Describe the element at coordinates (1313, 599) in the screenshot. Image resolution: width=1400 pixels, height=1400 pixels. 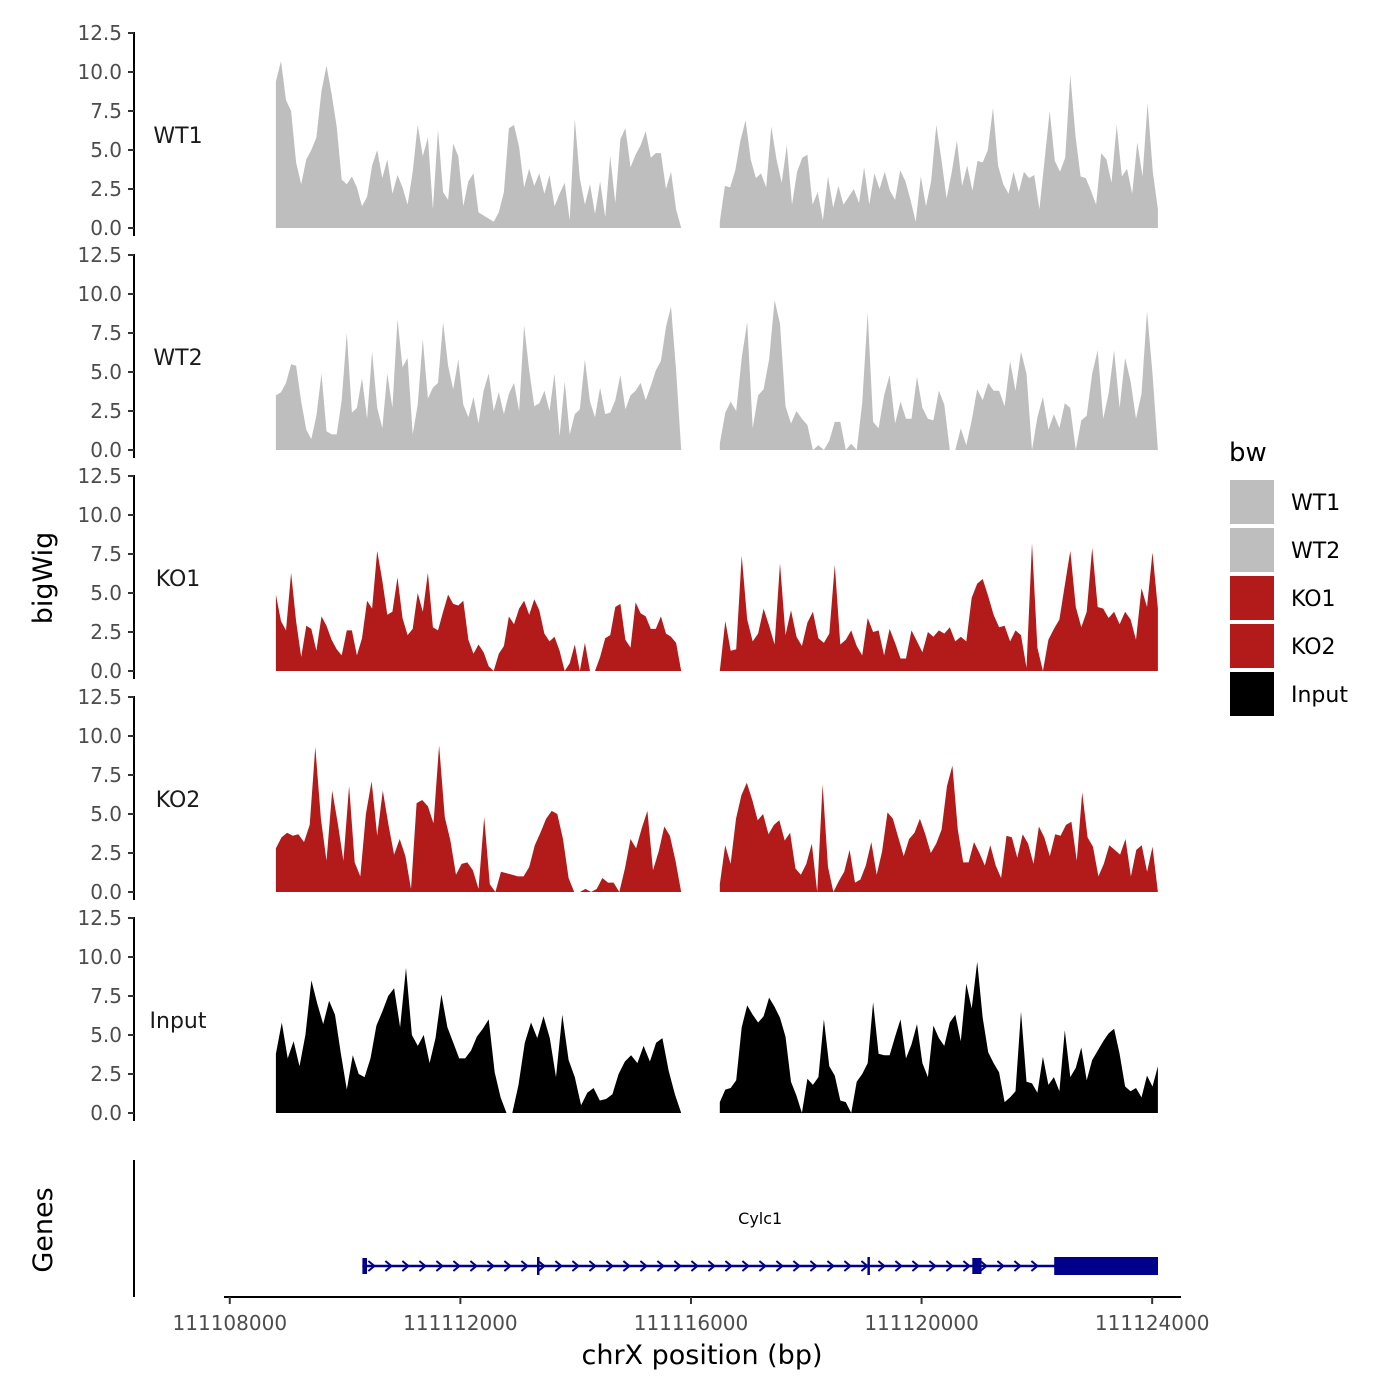
I see `legend-label: KO1` at that location.